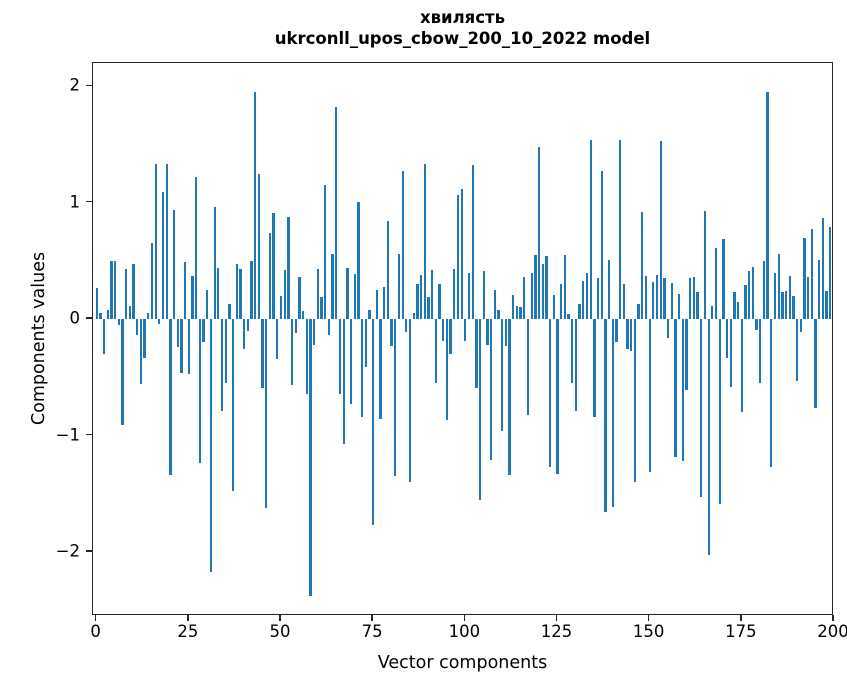 The height and width of the screenshot is (696, 847). Describe the element at coordinates (462, 17) in the screenshot. I see `chart-title-line1: хвилясть` at that location.